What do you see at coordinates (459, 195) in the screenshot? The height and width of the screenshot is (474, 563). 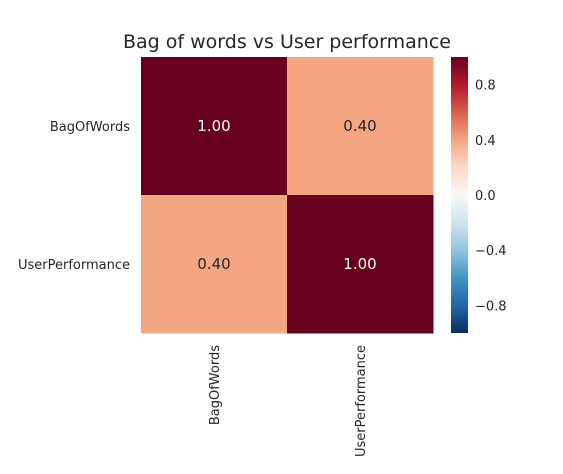 I see `colorbar-gradient` at bounding box center [459, 195].